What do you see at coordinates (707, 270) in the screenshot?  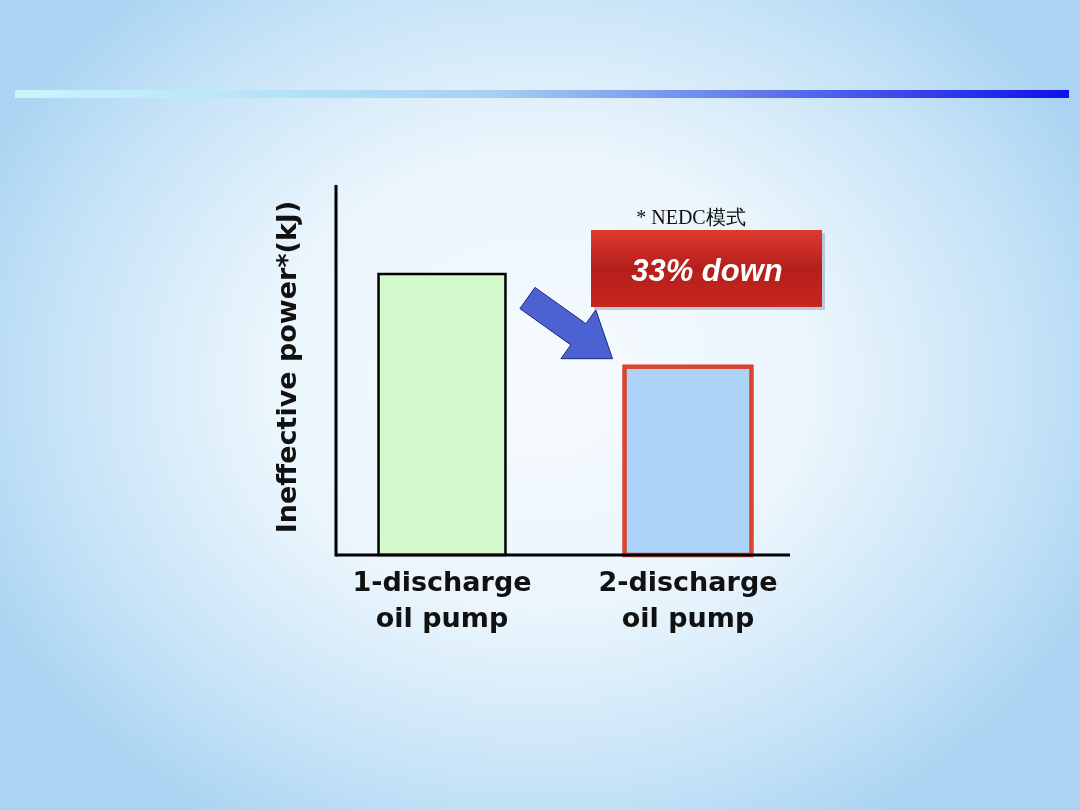 I see `annotation: 33% down` at bounding box center [707, 270].